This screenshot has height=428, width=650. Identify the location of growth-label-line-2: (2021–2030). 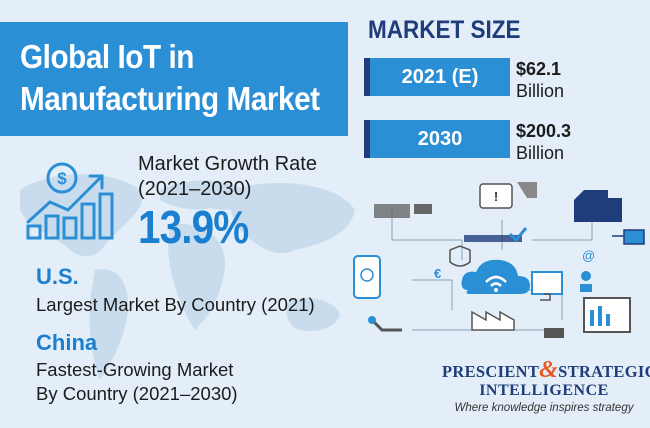
(195, 189).